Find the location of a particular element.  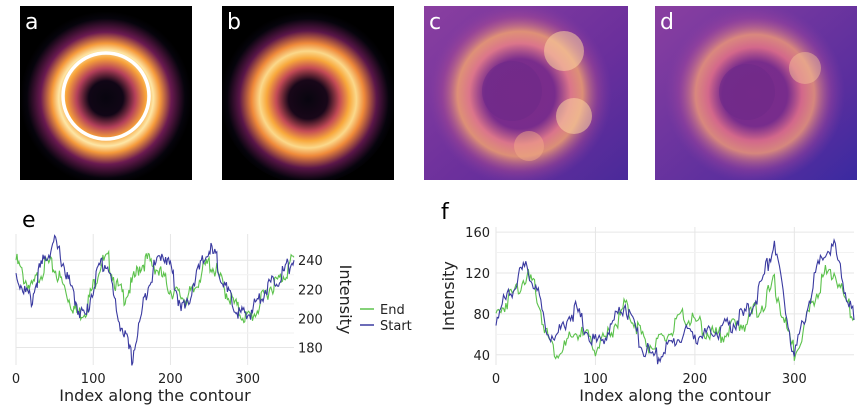

panel-label-c: c is located at coordinates (435, 22).